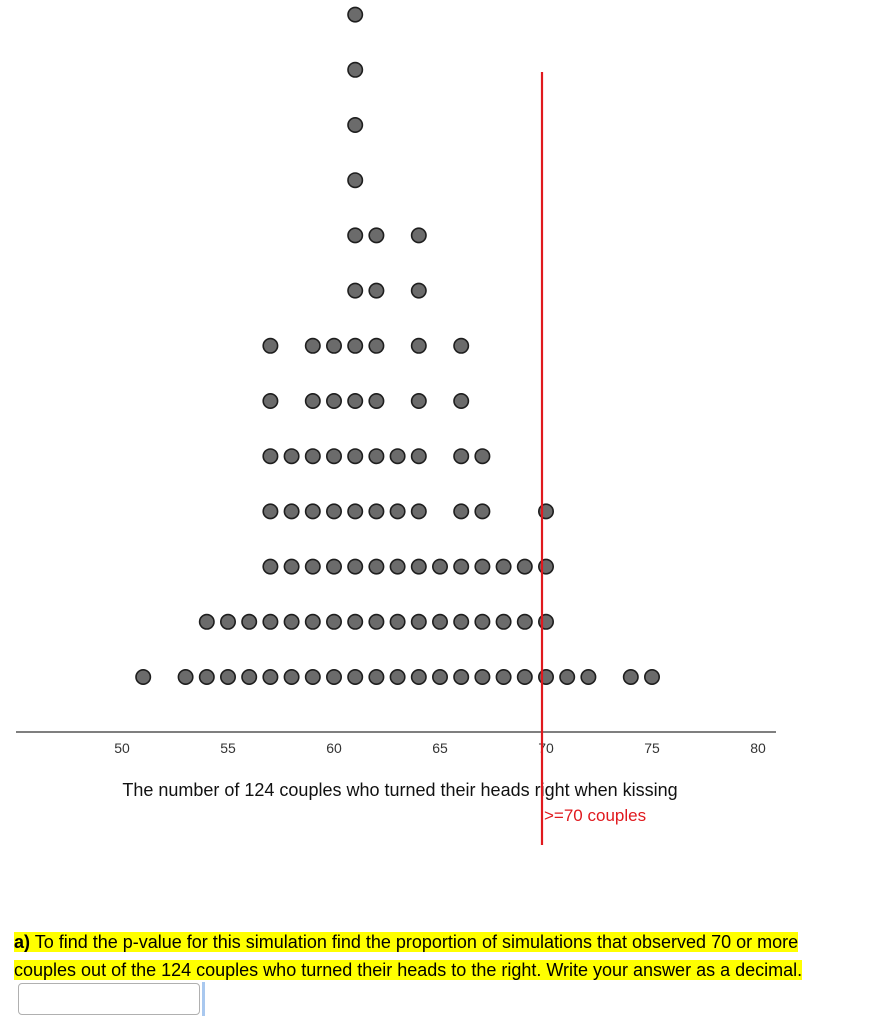 Image resolution: width=883 pixels, height=1024 pixels. Describe the element at coordinates (652, 748) in the screenshot. I see `x-tick-label-75: 75` at that location.